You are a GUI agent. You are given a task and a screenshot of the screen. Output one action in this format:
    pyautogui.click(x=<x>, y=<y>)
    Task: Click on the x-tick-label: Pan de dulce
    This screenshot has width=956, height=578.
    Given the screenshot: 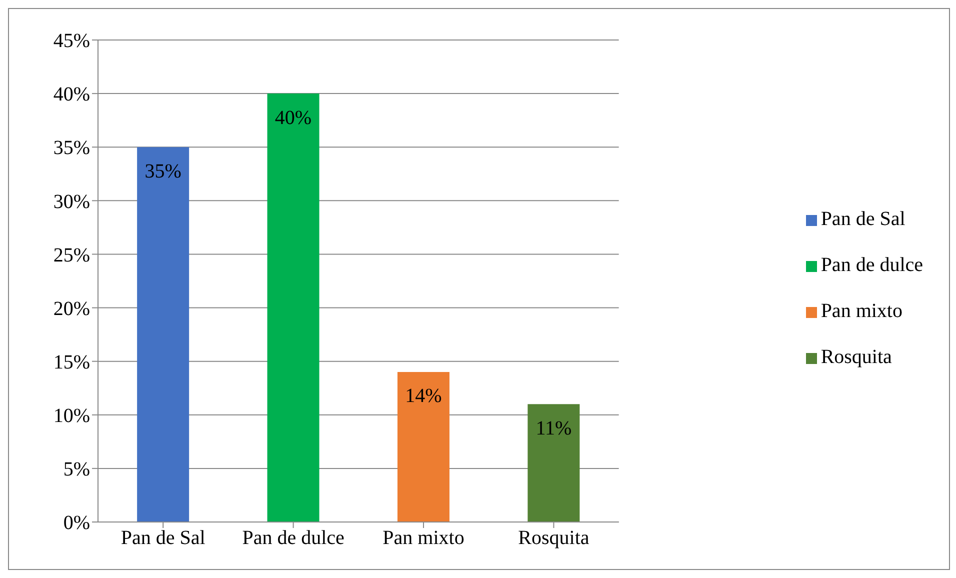 What is the action you would take?
    pyautogui.click(x=293, y=538)
    